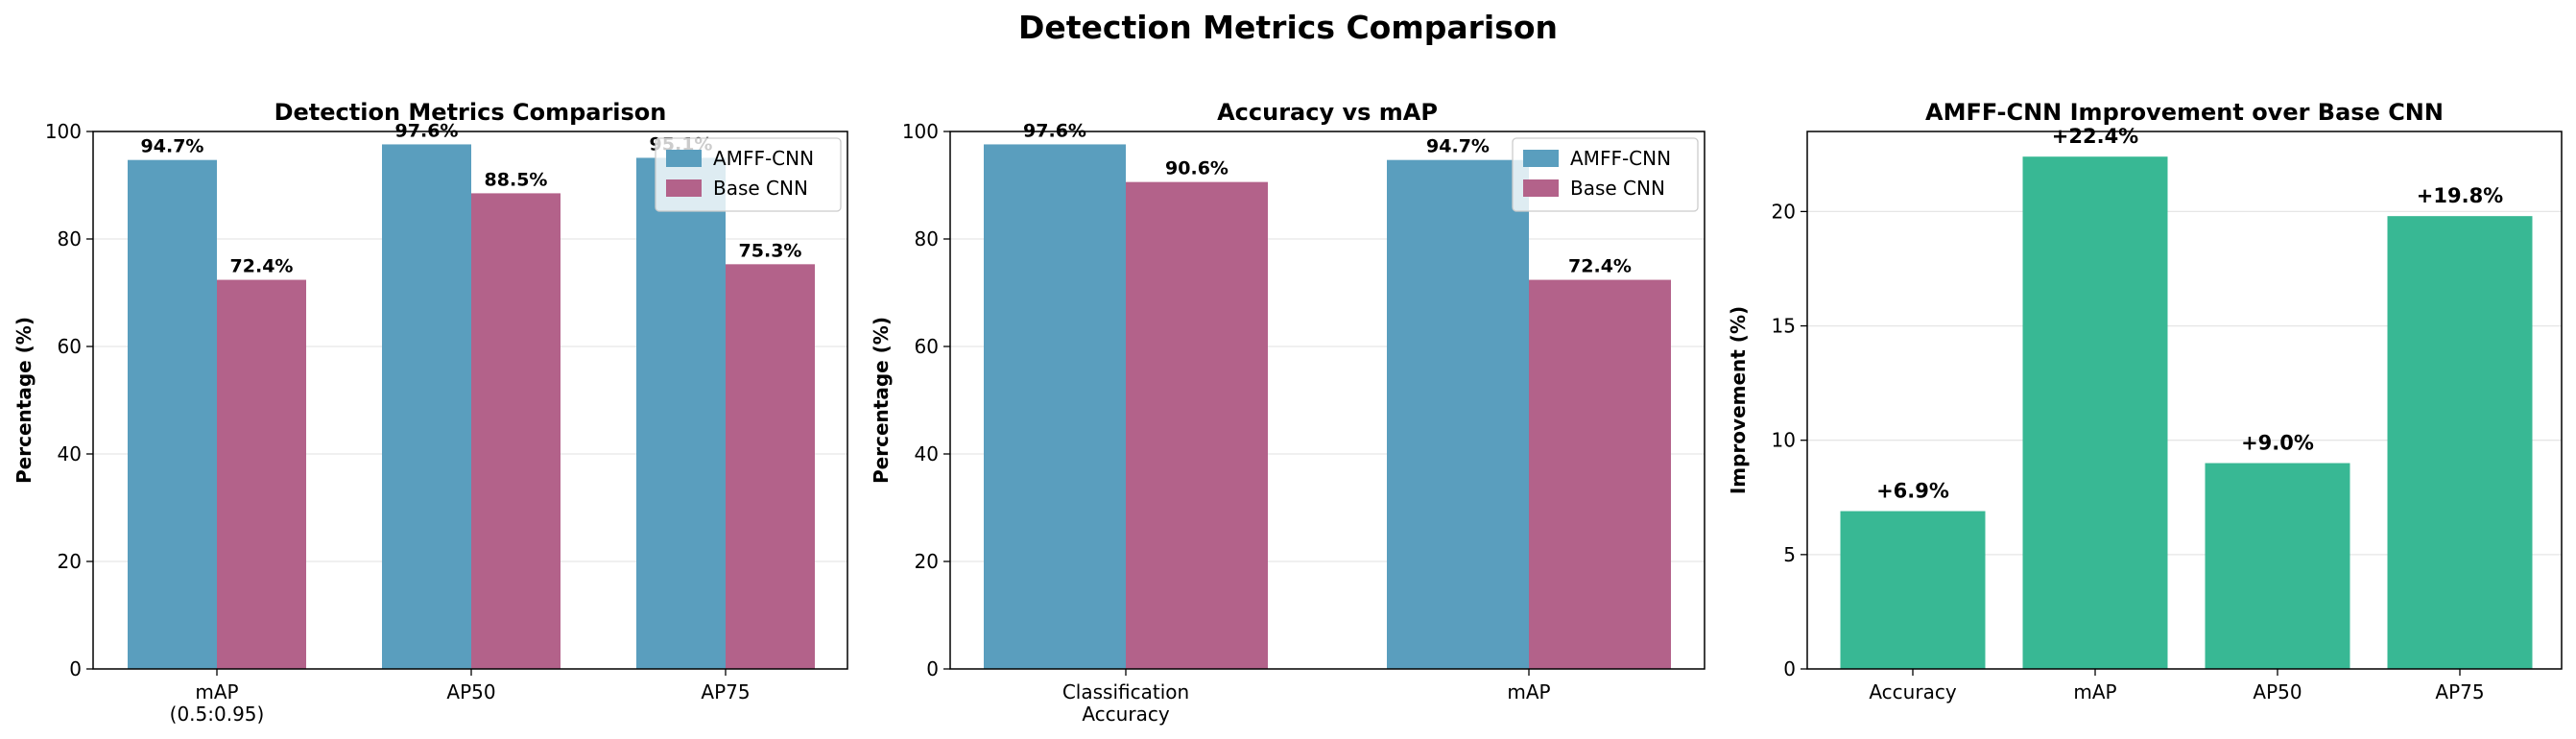 The height and width of the screenshot is (739, 2576). I want to click on chart-title: AMFF-CNN Improvement over Base CNN, so click(2184, 112).